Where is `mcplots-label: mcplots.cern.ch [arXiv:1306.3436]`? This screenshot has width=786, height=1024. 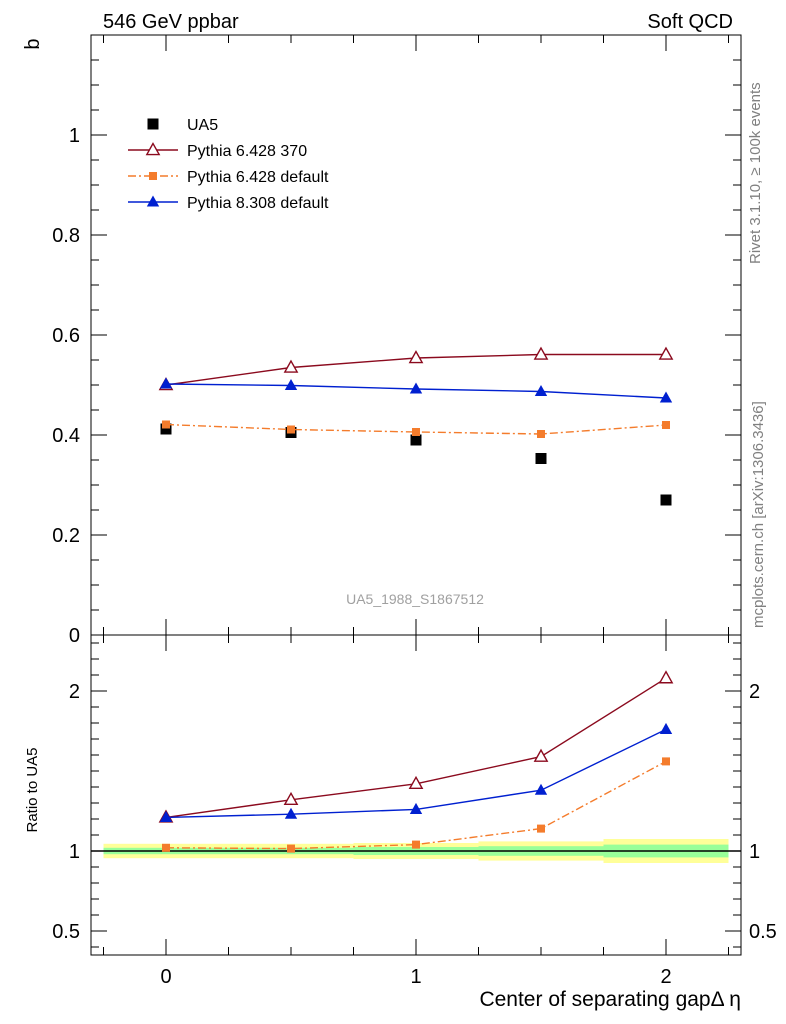
mcplots-label: mcplots.cern.ch [arXiv:1306.3436] is located at coordinates (758, 514).